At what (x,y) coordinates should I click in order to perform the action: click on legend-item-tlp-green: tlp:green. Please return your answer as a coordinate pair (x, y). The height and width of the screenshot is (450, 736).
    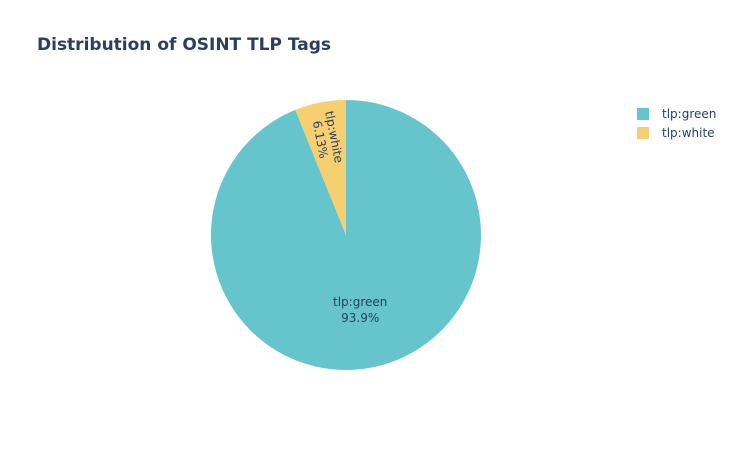
    Looking at the image, I should click on (676, 114).